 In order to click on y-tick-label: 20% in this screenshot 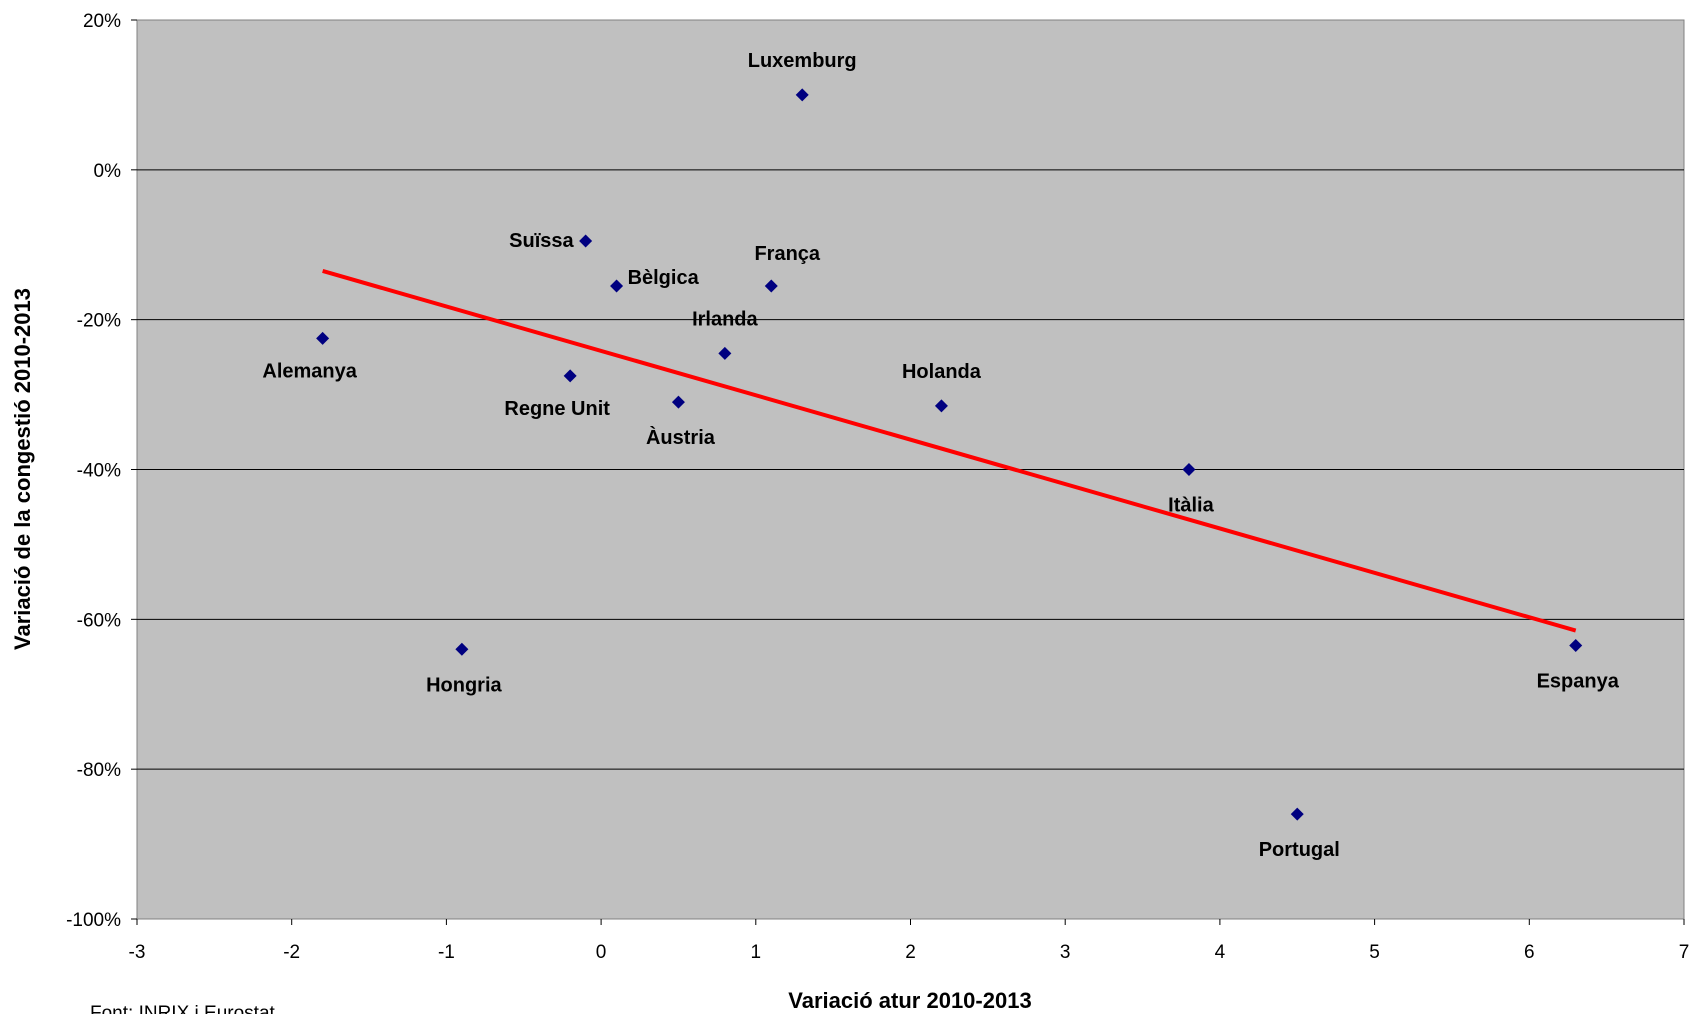, I will do `click(102, 21)`.